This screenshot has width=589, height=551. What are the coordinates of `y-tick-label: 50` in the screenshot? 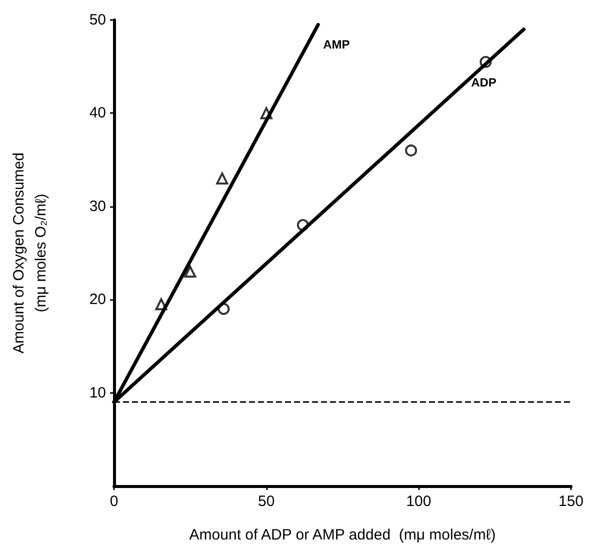 It's located at (97, 20).